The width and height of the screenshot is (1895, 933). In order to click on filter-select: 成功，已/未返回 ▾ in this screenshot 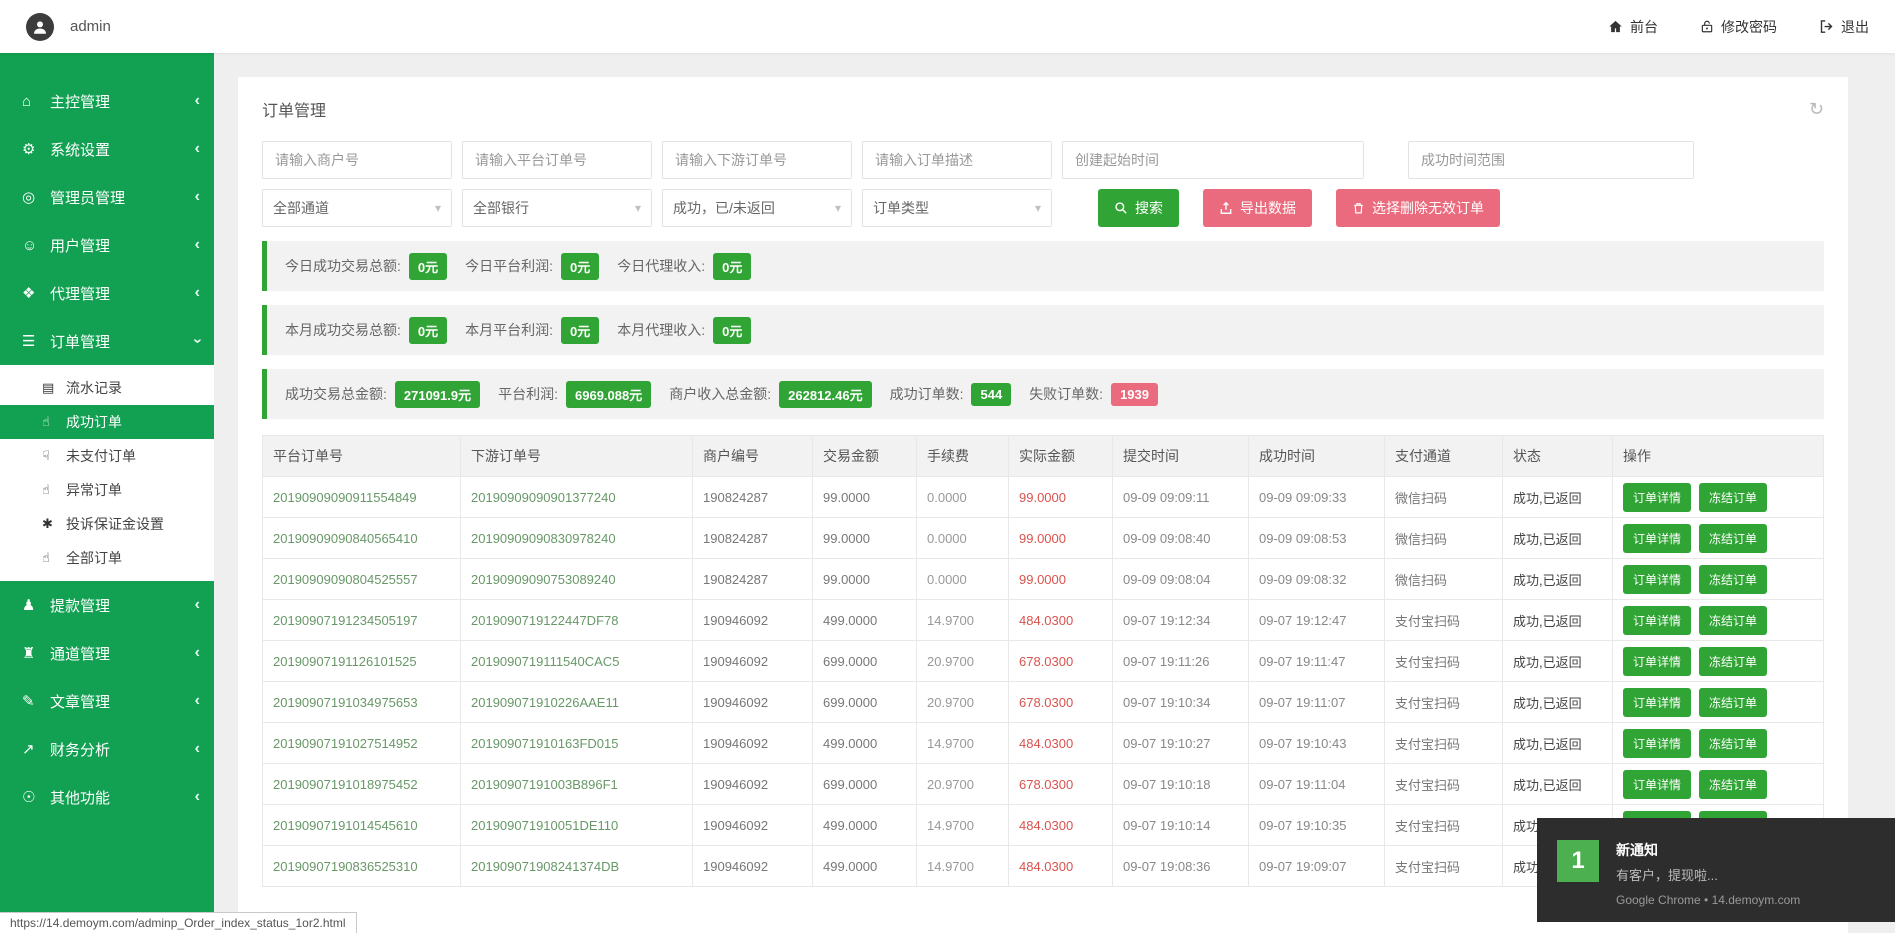, I will do `click(757, 208)`.